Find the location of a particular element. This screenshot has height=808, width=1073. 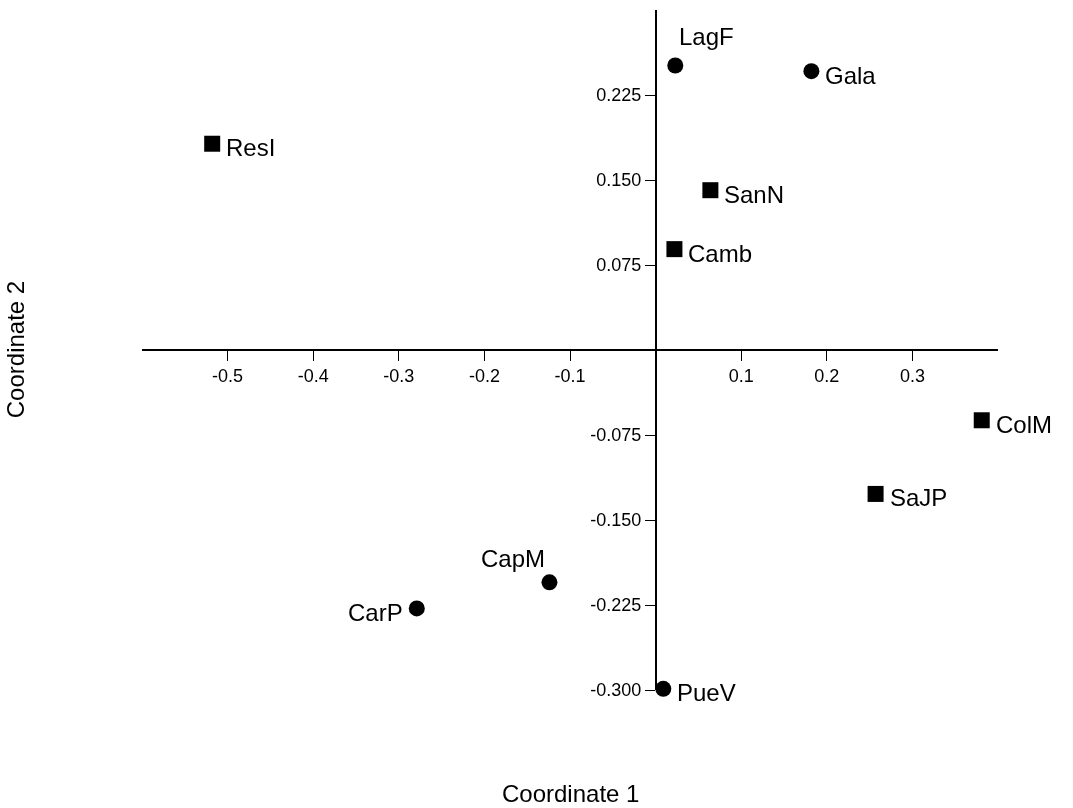

x-axis-title: Coordinate 1 is located at coordinates (571, 793).